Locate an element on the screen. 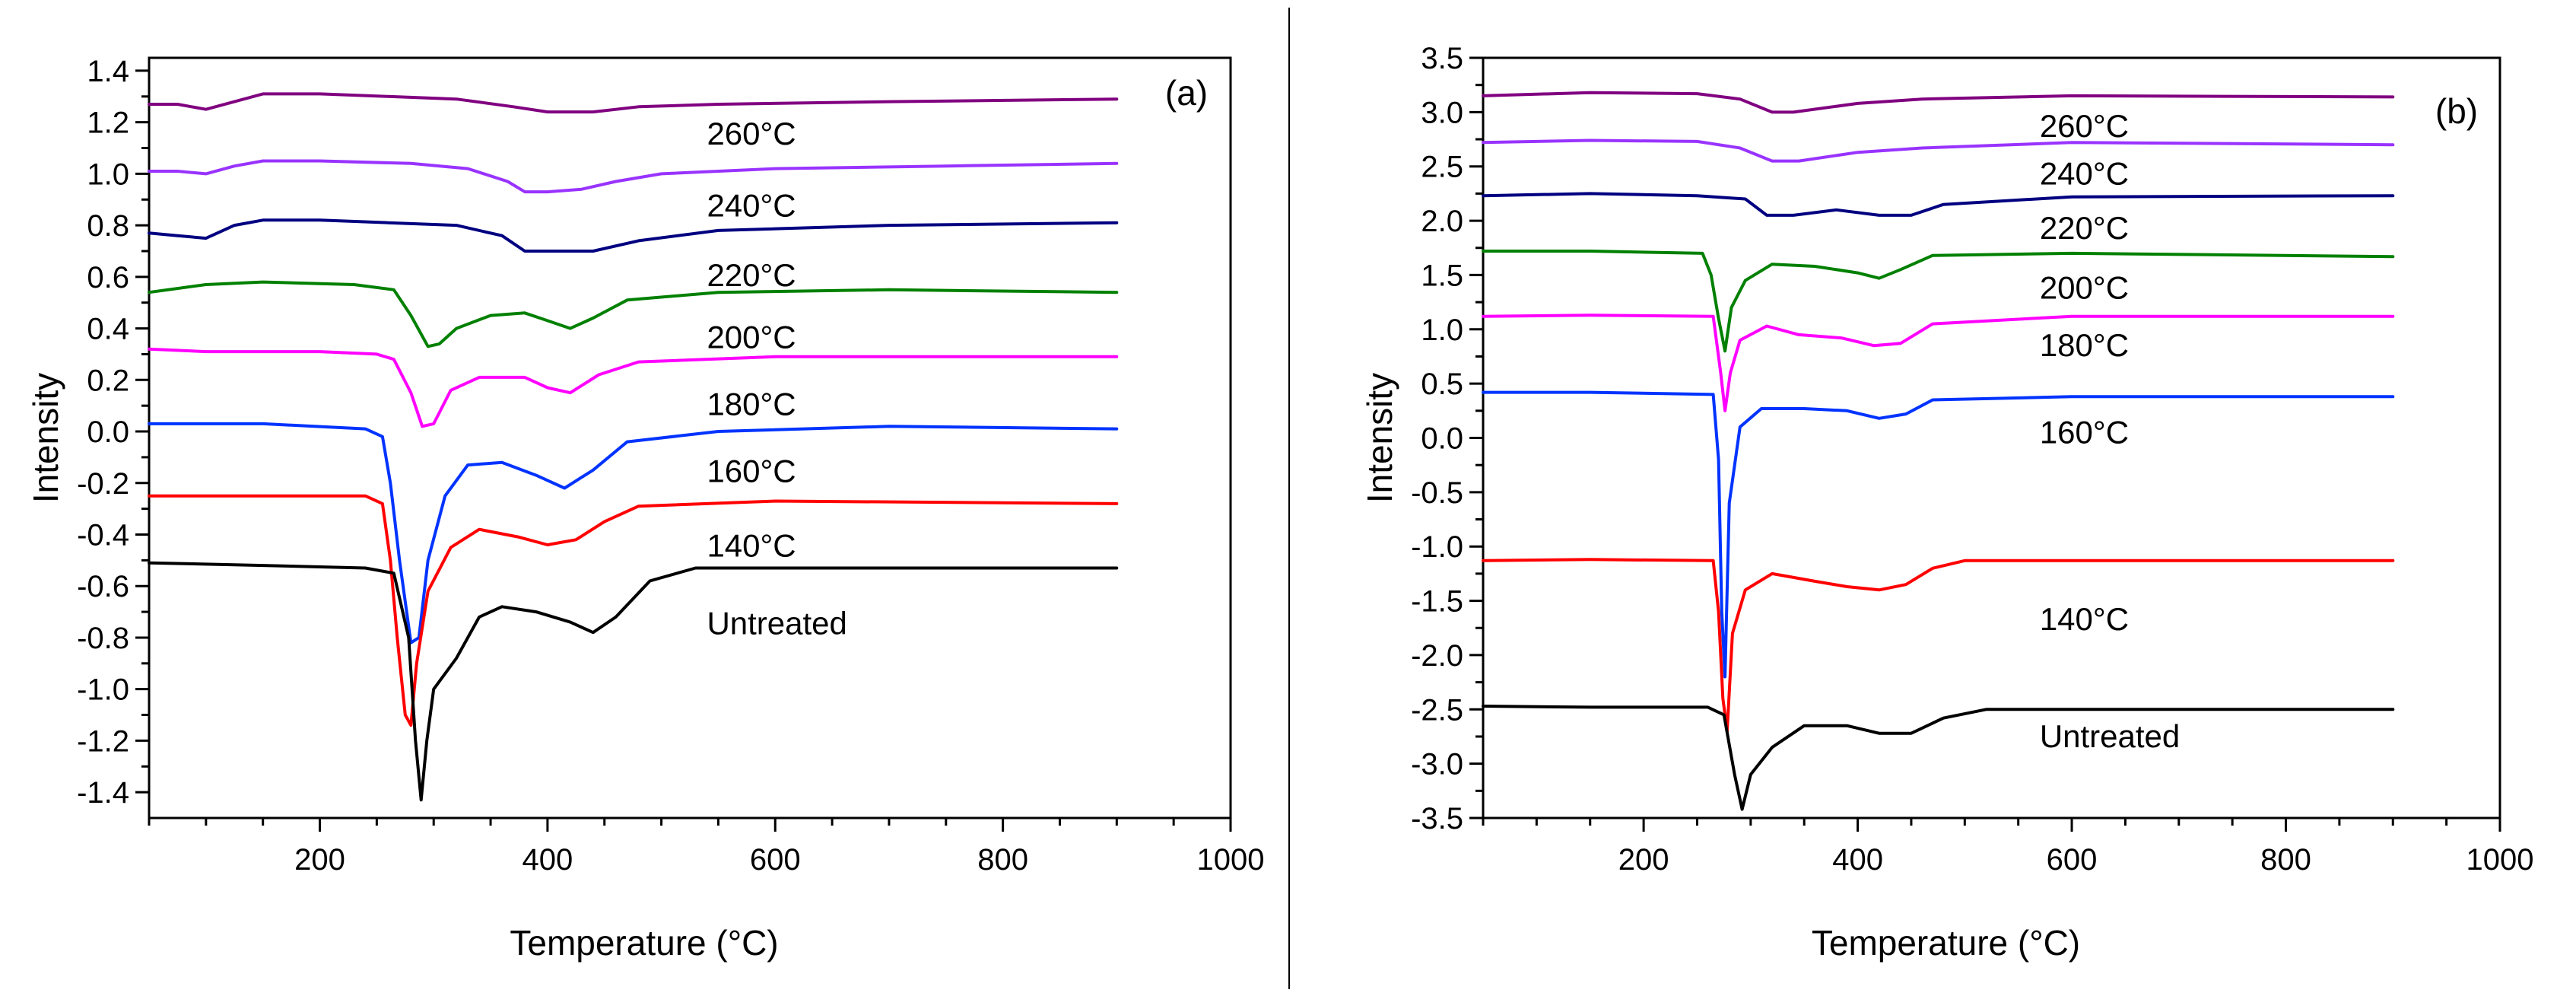  y-tick-label: 2.0 is located at coordinates (1442, 221).